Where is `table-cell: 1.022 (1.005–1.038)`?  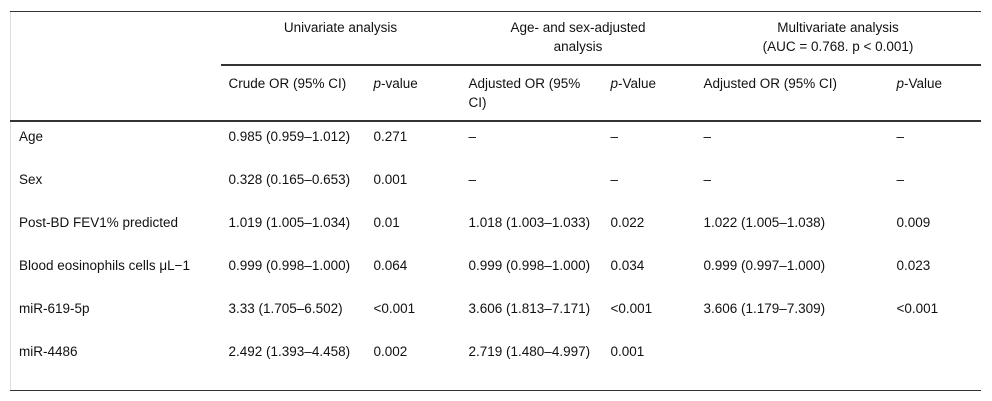
table-cell: 1.022 (1.005–1.038) is located at coordinates (764, 222).